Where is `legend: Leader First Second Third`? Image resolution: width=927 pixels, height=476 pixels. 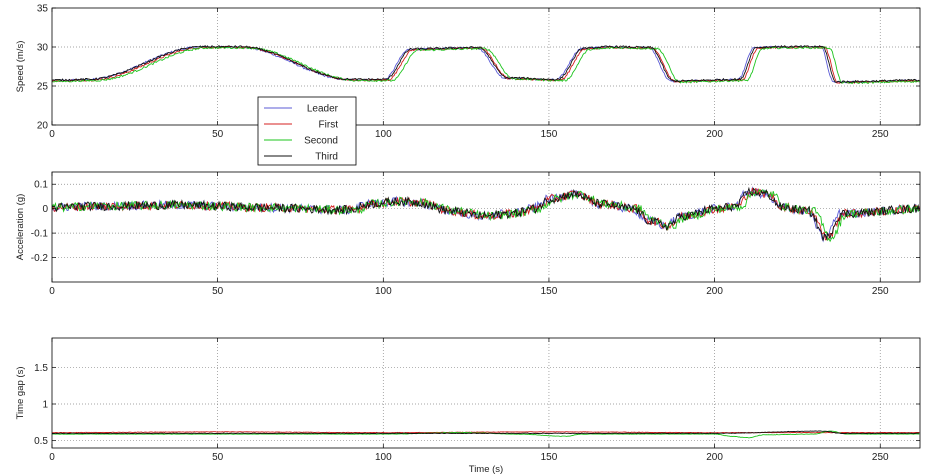
legend: Leader First Second Third is located at coordinates (307, 131).